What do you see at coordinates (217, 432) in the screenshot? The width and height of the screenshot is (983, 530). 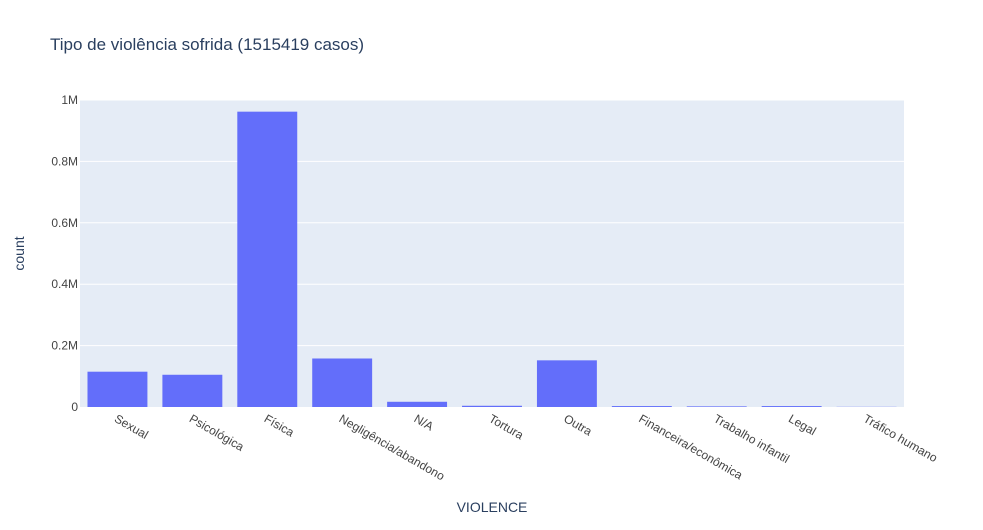 I see `x-tick-label: Psicológica` at bounding box center [217, 432].